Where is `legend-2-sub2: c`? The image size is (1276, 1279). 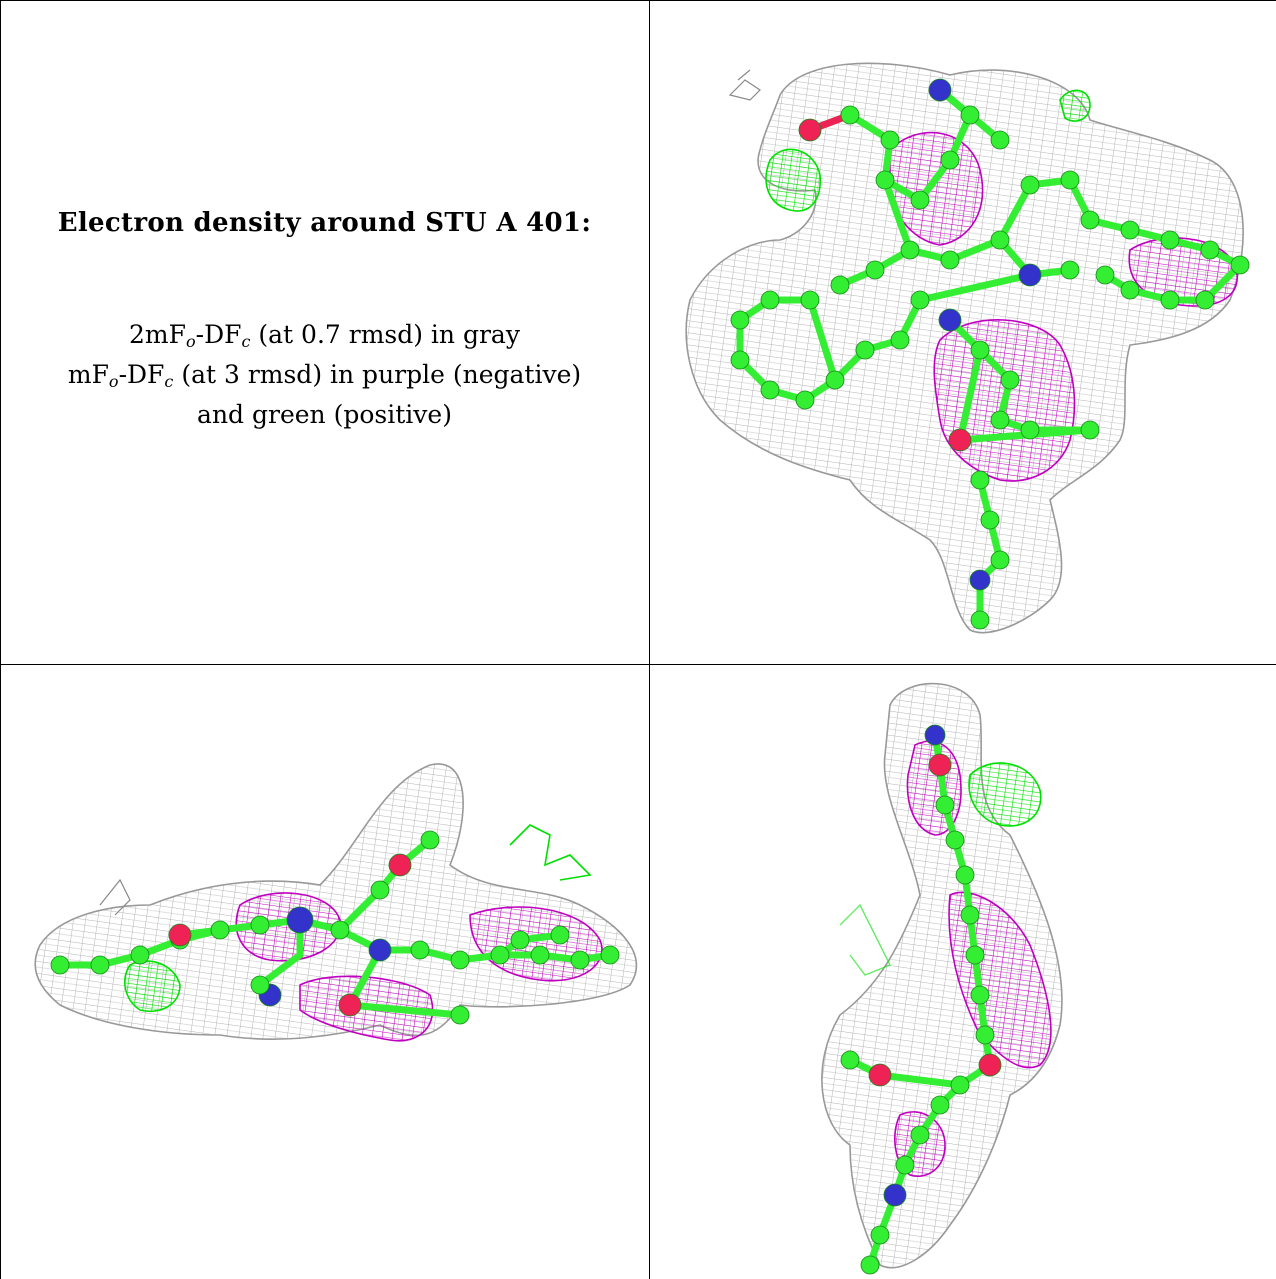
legend-2-sub2: c is located at coordinates (169, 381).